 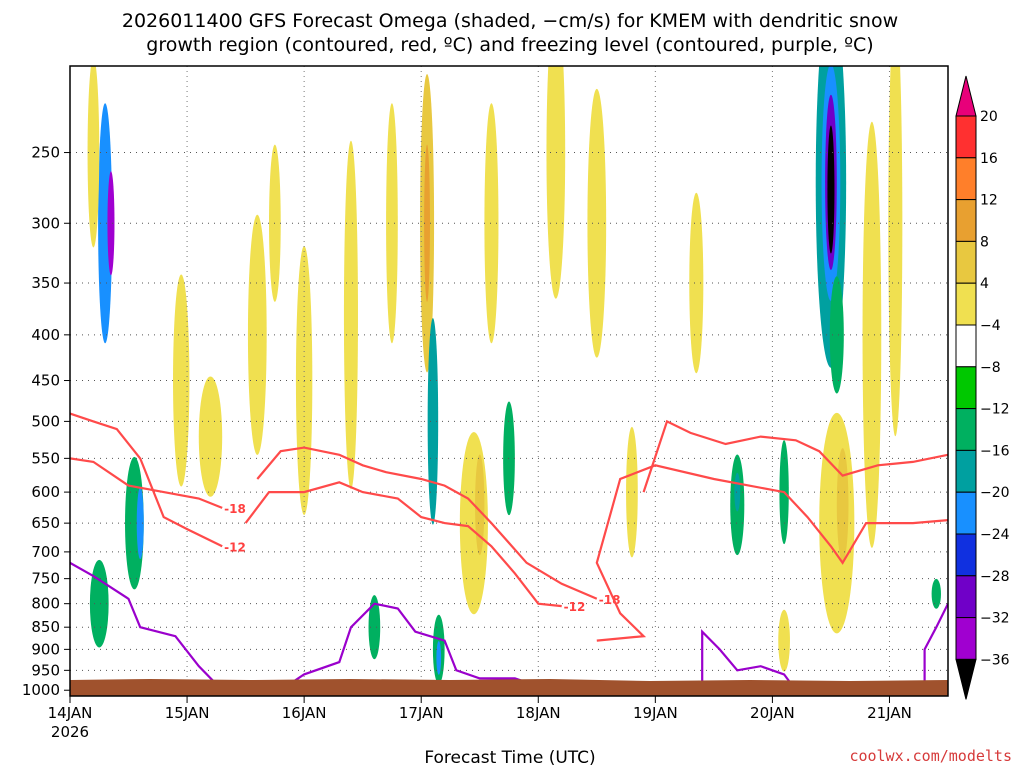 What do you see at coordinates (966, 96) in the screenshot?
I see `colorbar-top-arrow` at bounding box center [966, 96].